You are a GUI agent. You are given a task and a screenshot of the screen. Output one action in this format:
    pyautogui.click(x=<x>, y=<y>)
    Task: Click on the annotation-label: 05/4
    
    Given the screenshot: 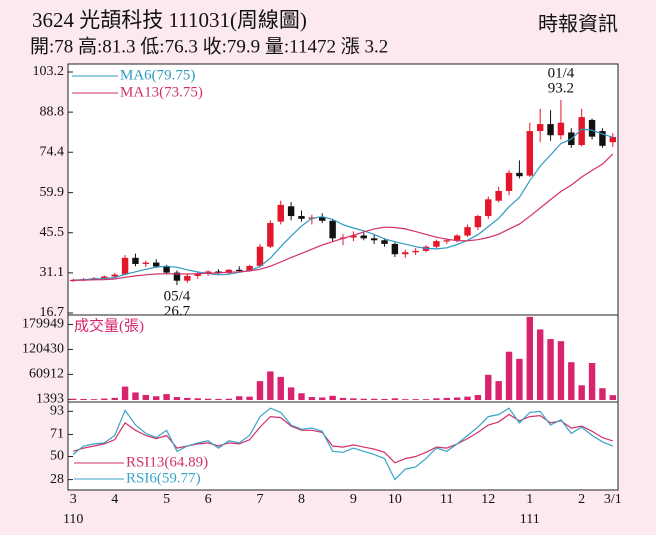 What is the action you would take?
    pyautogui.click(x=177, y=297)
    